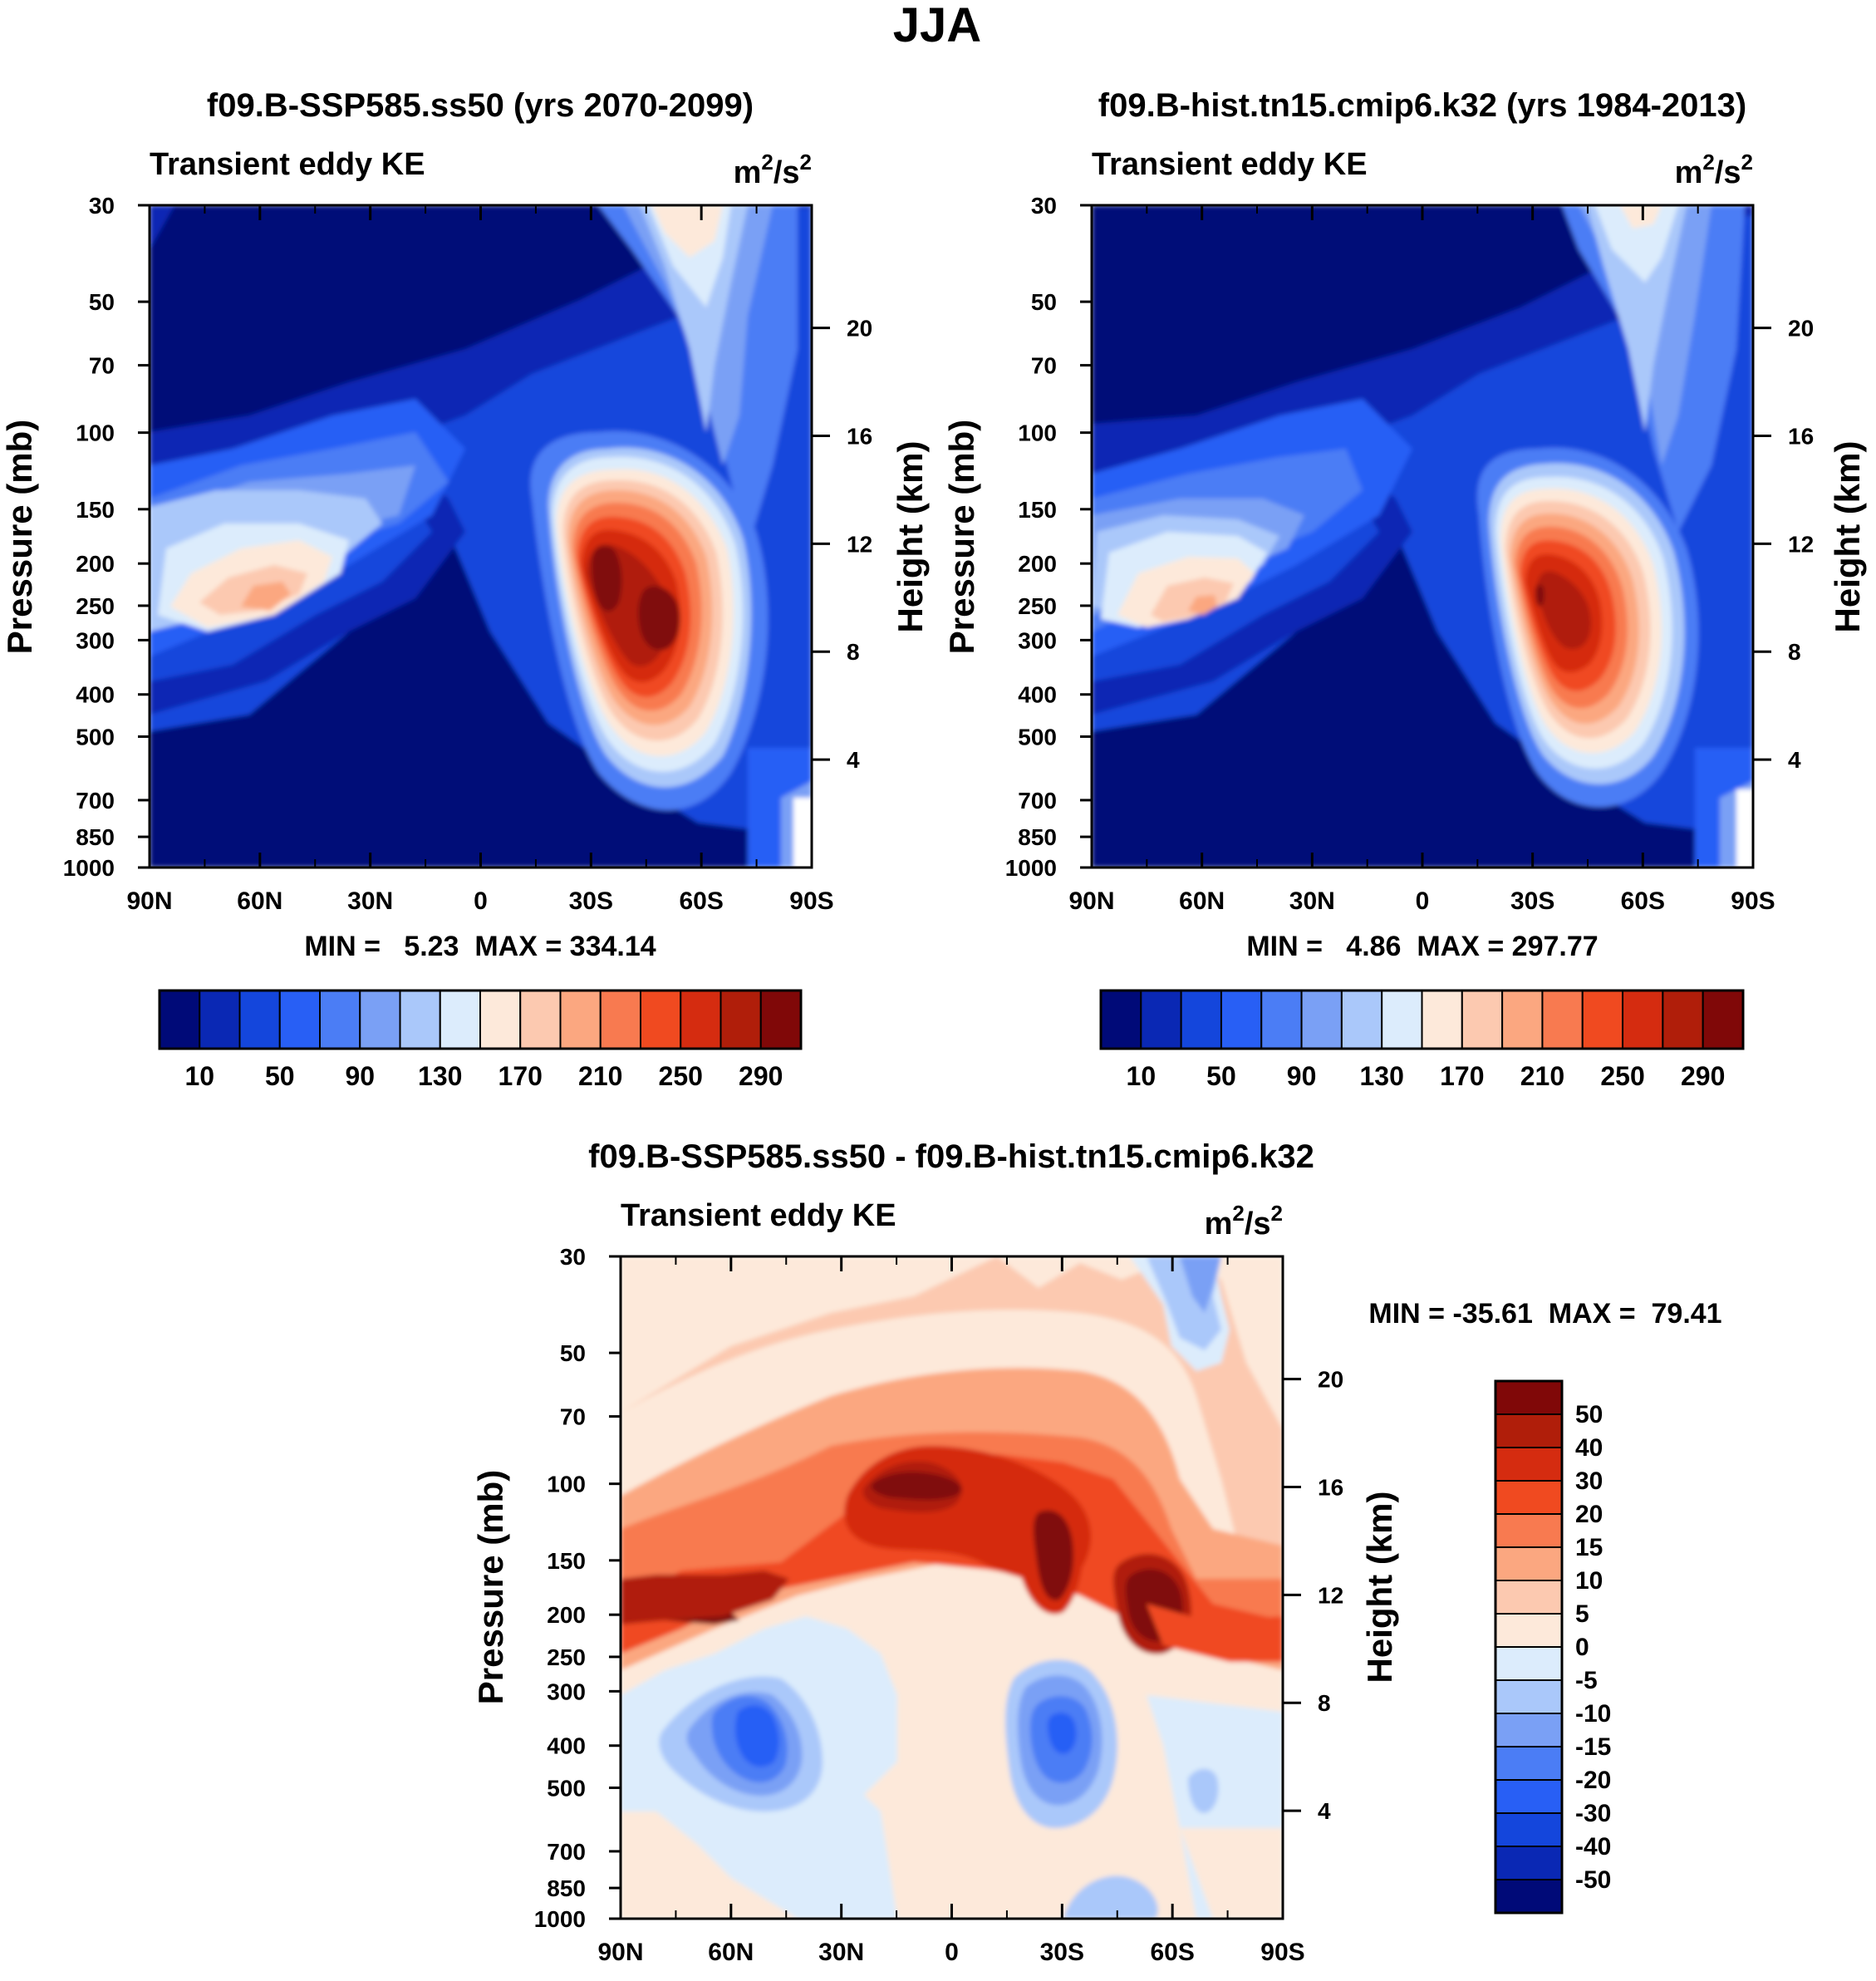 Image resolution: width=1876 pixels, height=1981 pixels. What do you see at coordinates (859, 329) in the screenshot?
I see `y-right-tick-label: 20` at bounding box center [859, 329].